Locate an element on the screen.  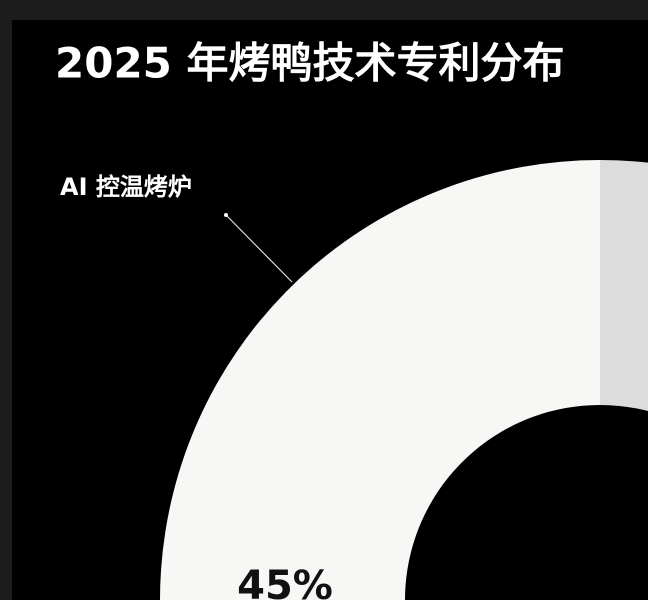
value-label: 45% is located at coordinates (285, 581).